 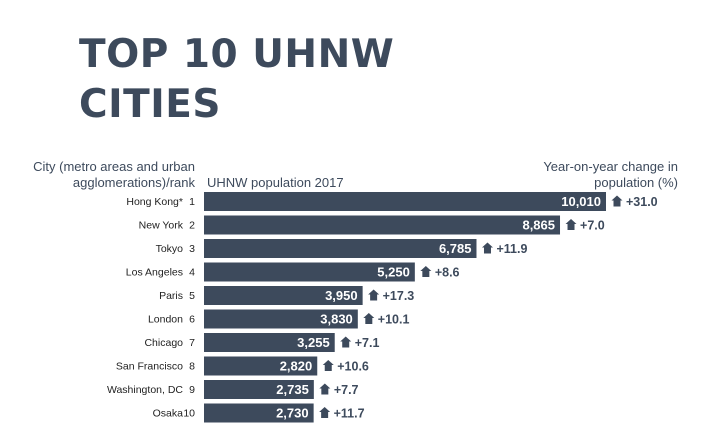 What do you see at coordinates (161, 226) in the screenshot?
I see `city-label: New York` at bounding box center [161, 226].